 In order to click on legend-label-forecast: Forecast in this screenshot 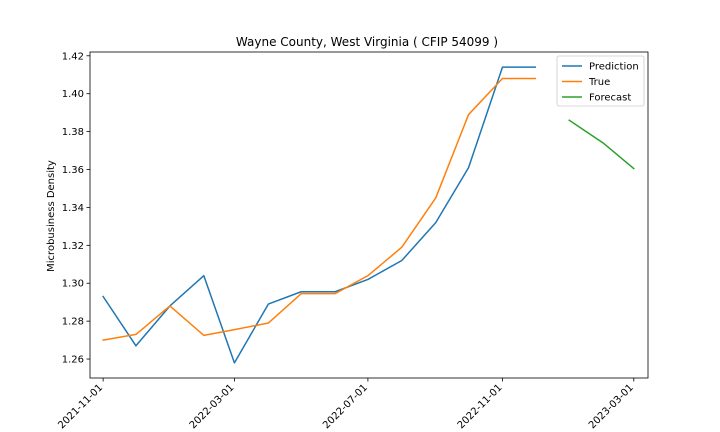, I will do `click(610, 98)`.